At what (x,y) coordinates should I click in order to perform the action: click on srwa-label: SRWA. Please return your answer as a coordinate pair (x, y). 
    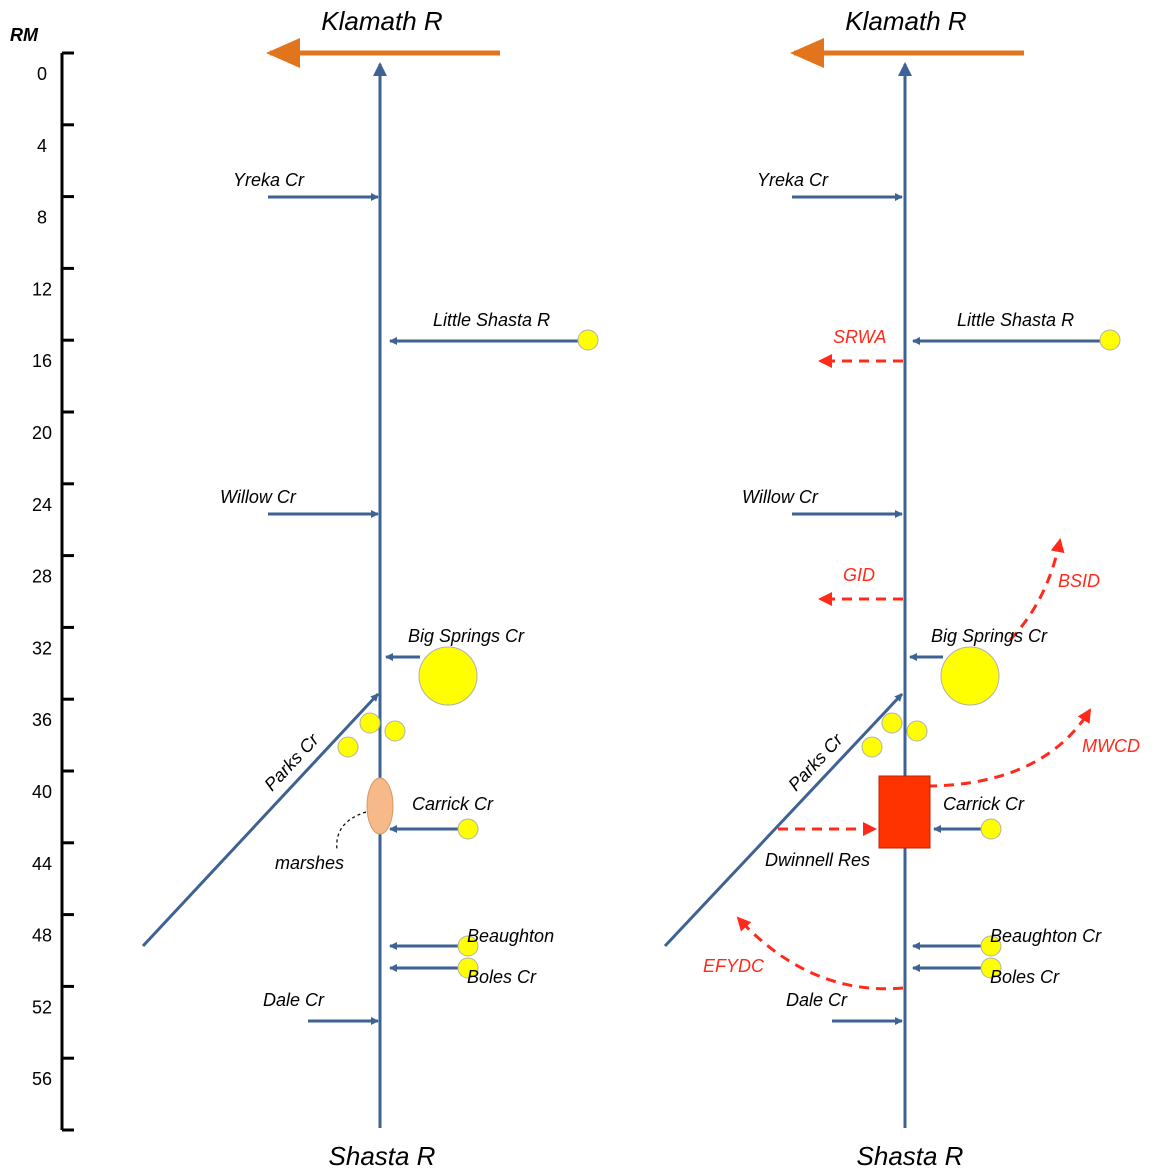
    Looking at the image, I should click on (859, 337).